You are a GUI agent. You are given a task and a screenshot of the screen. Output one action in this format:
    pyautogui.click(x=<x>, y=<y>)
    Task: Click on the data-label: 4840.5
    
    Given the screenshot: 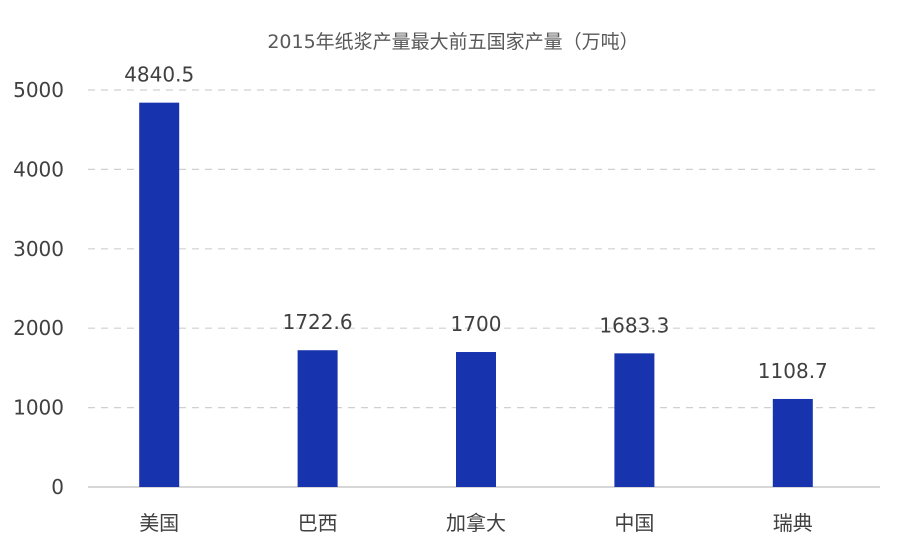 What is the action you would take?
    pyautogui.click(x=159, y=75)
    